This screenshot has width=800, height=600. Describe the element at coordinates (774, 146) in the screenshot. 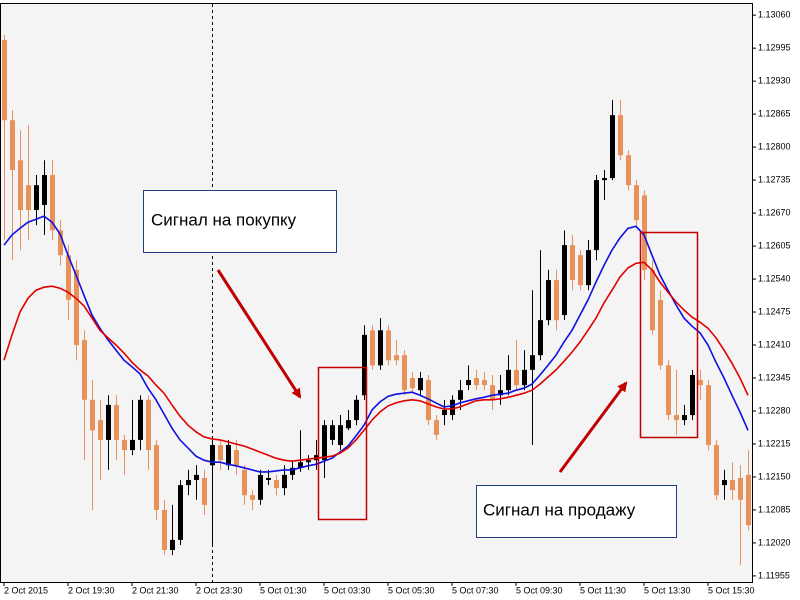

I see `y-tick-label: 1.12800` at that location.